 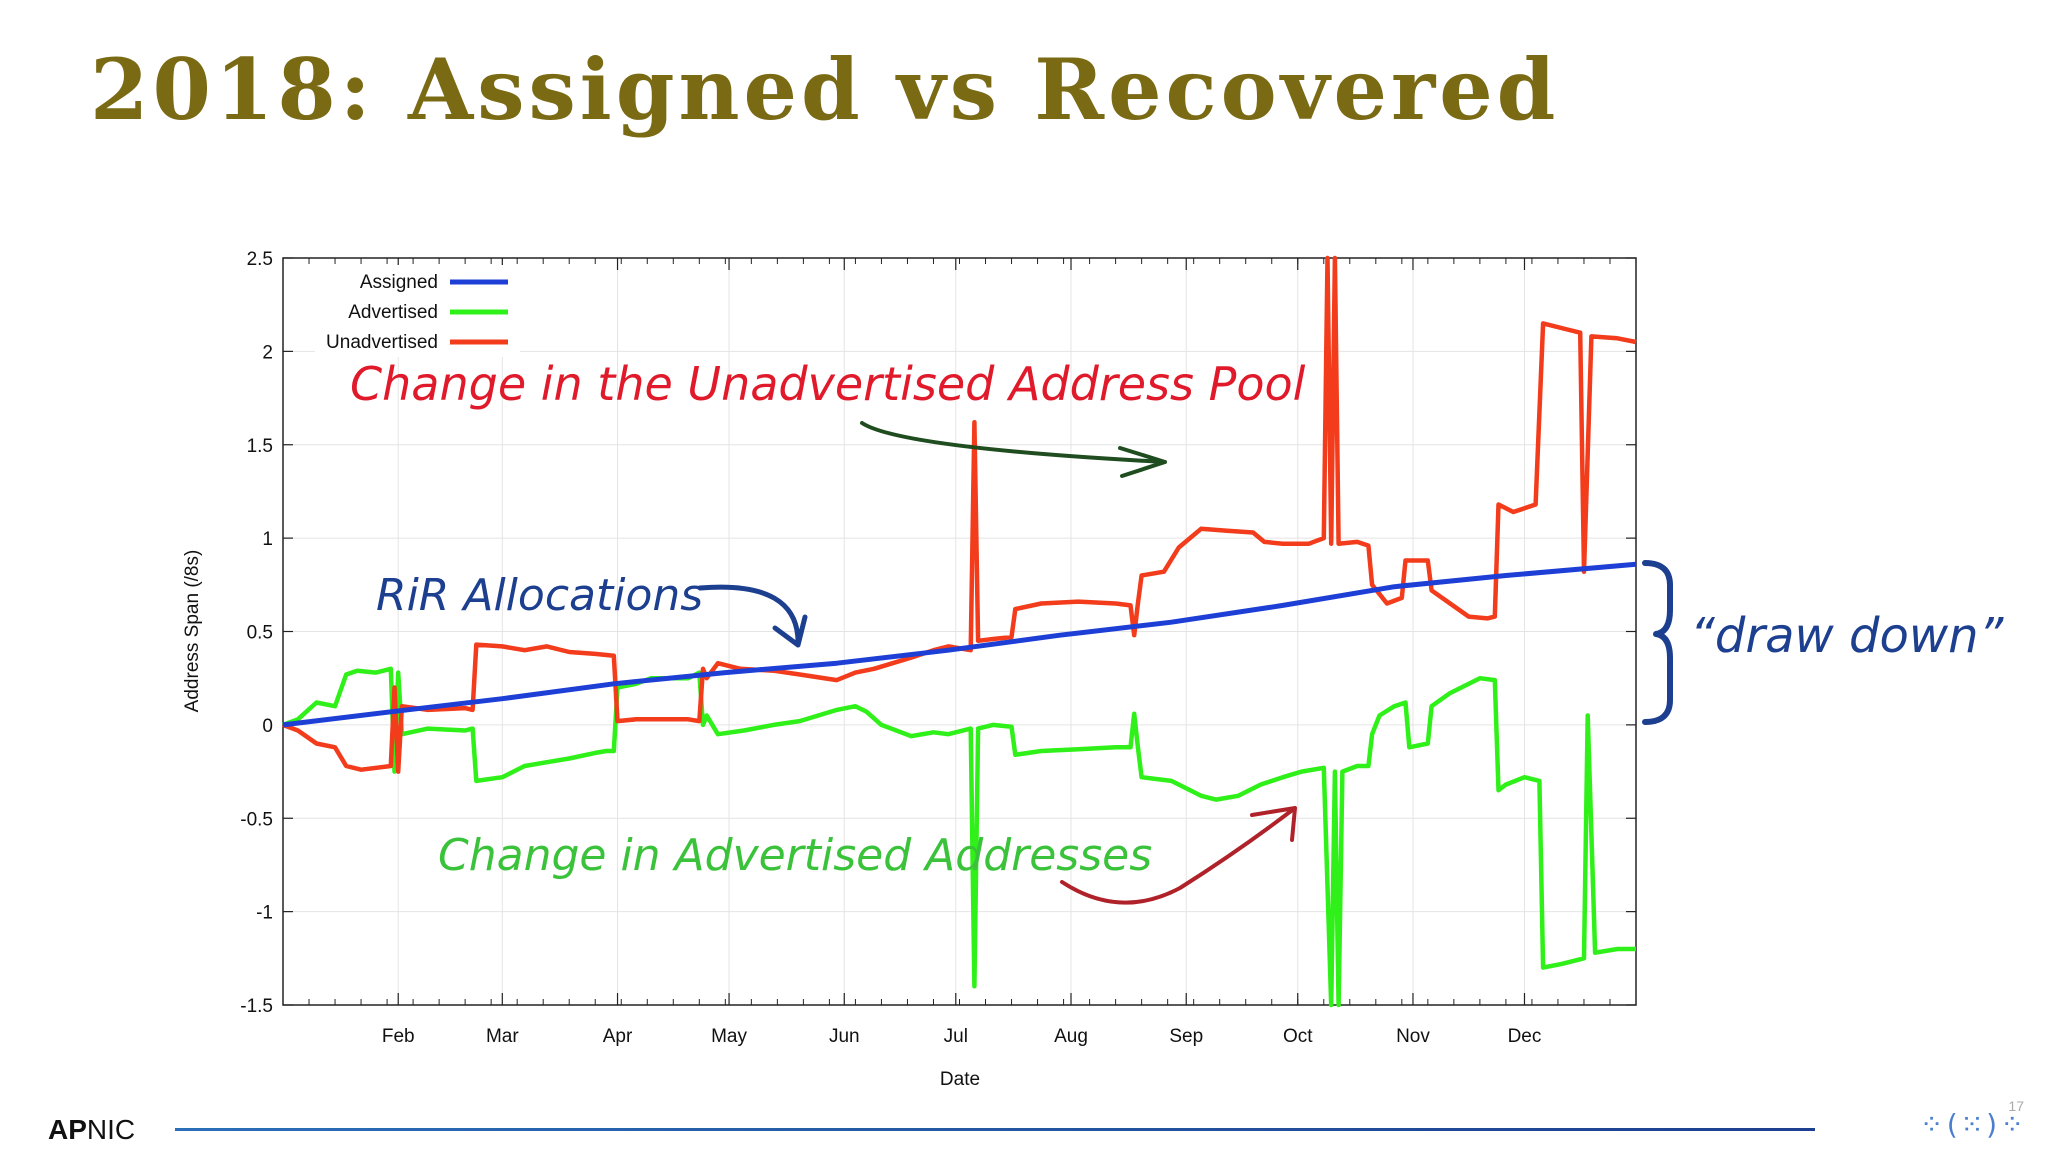 I want to click on page-number: 17, so click(x=2016, y=1106).